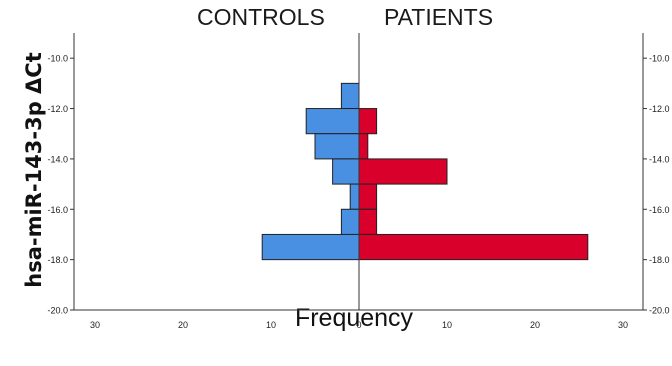 The image size is (672, 366). What do you see at coordinates (659, 159) in the screenshot?
I see `y-tick-label-right: -14.0` at bounding box center [659, 159].